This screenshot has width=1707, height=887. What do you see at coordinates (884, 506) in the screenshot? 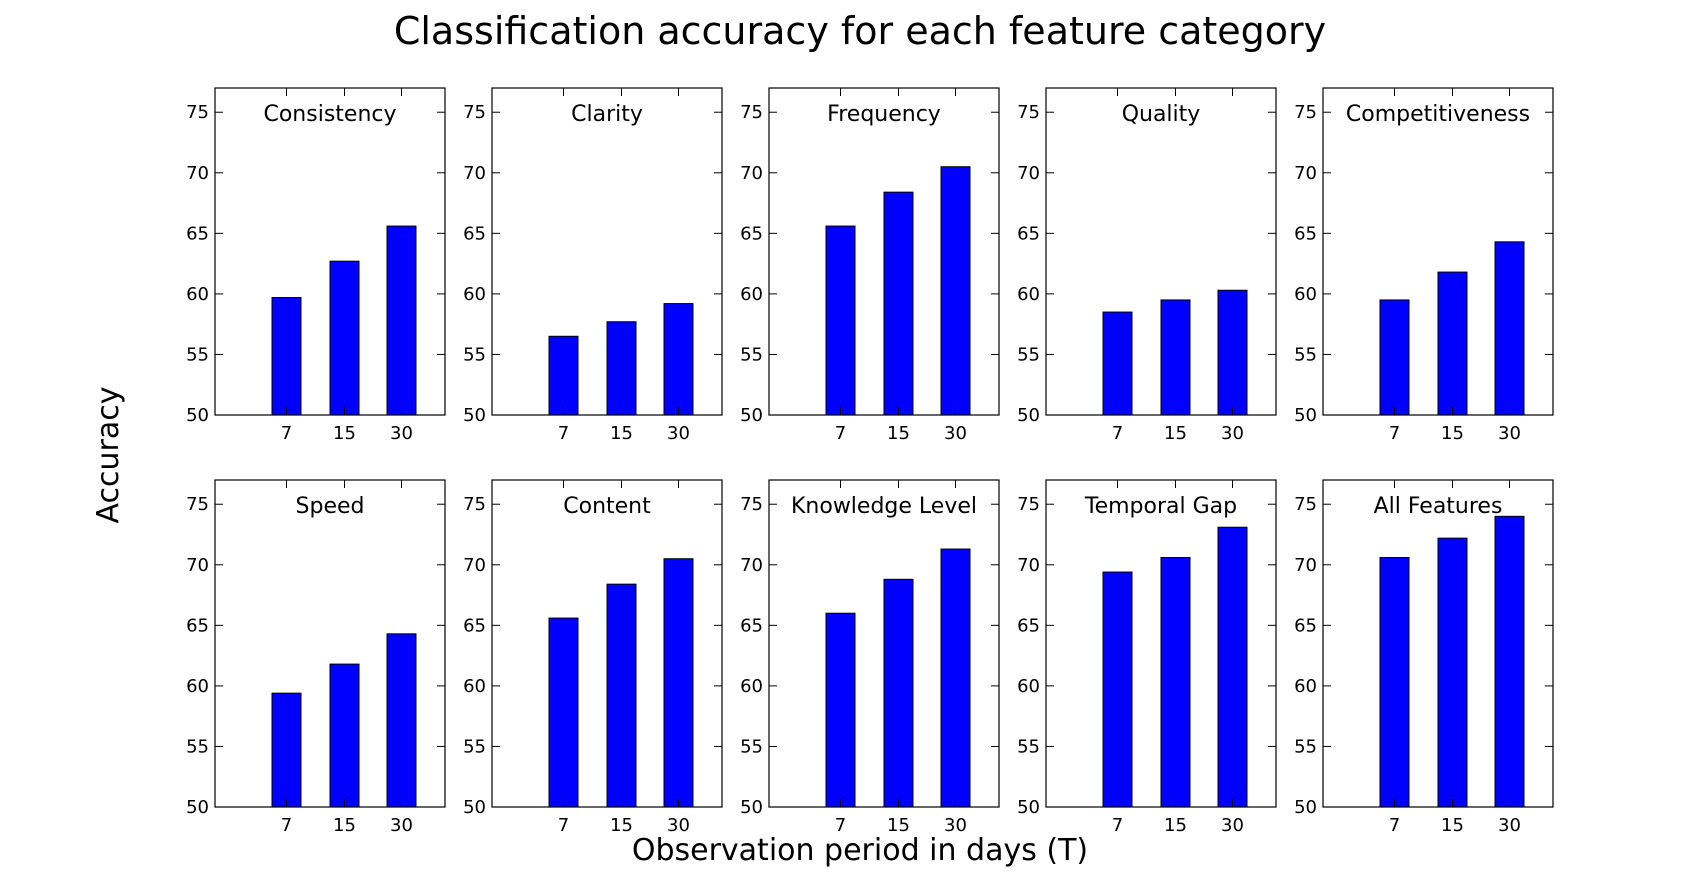
I see `panel-title: Knowledge Level` at bounding box center [884, 506].